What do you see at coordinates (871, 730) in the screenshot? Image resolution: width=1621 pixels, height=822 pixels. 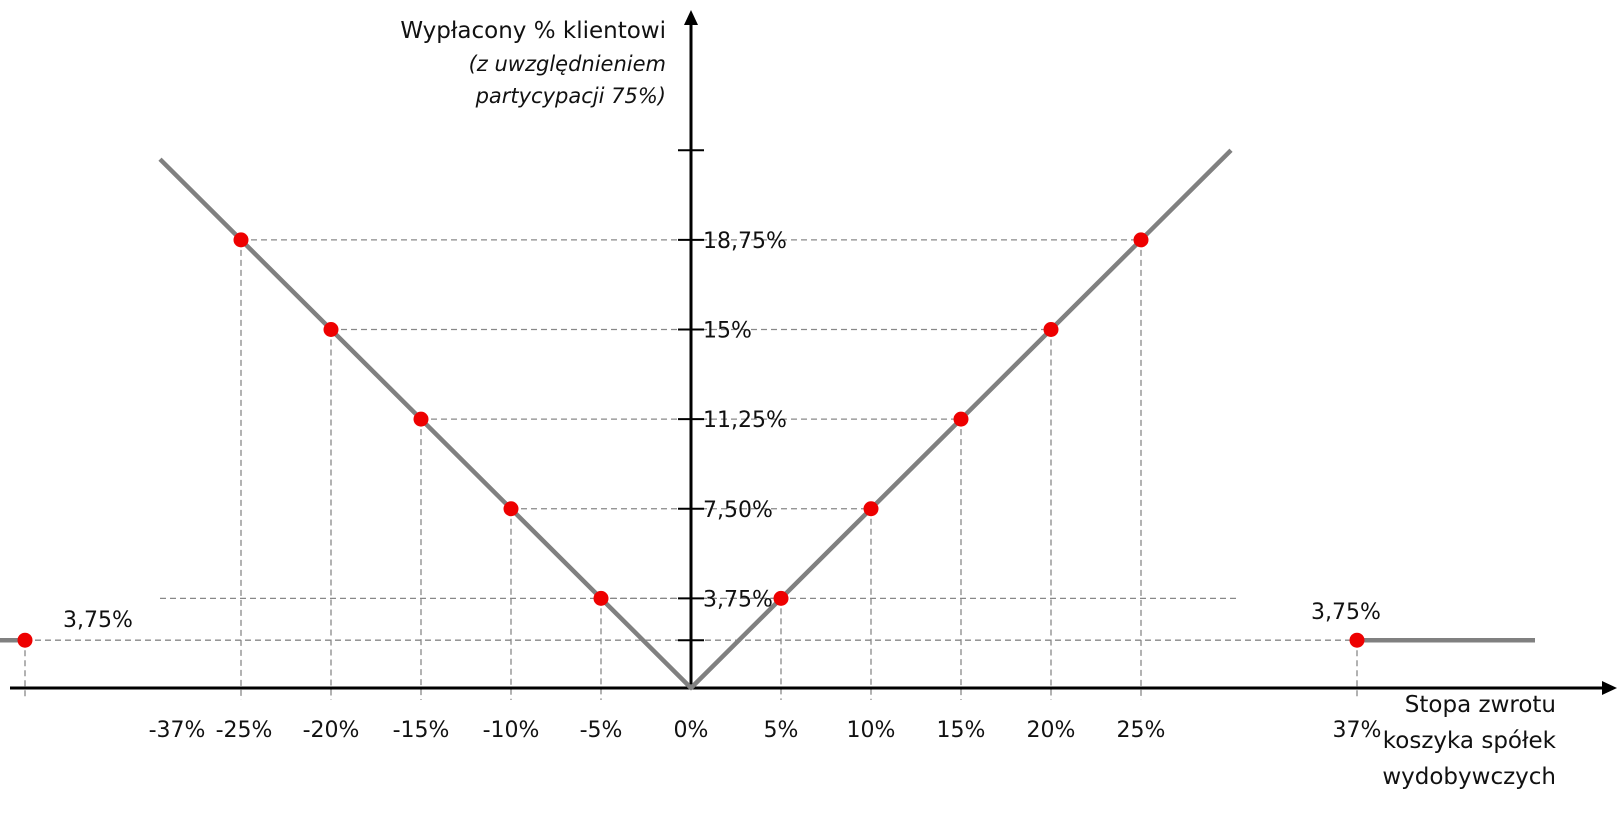 I see `x-tick-label: 10%` at bounding box center [871, 730].